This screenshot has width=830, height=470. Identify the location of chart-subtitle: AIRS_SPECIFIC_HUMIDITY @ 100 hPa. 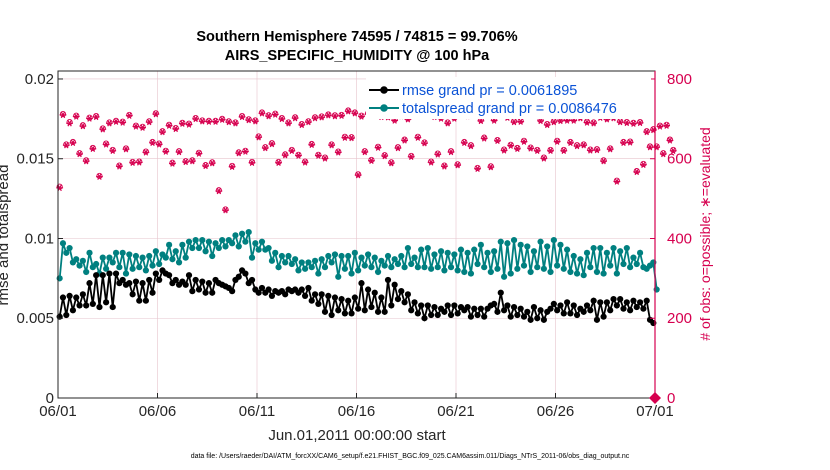
(357, 56).